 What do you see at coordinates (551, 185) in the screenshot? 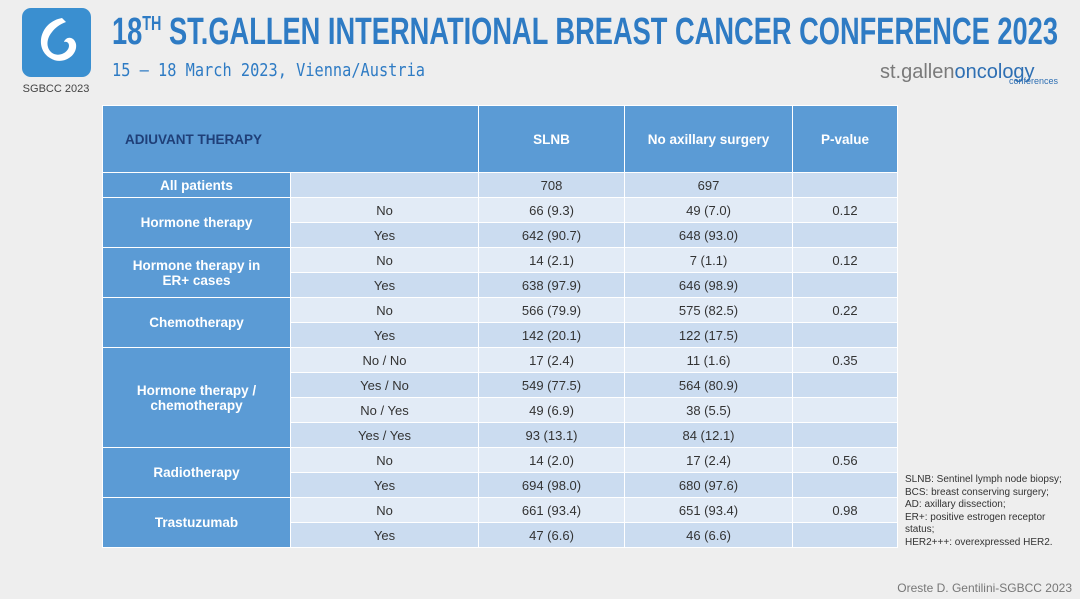
I see `cell: 708` at bounding box center [551, 185].